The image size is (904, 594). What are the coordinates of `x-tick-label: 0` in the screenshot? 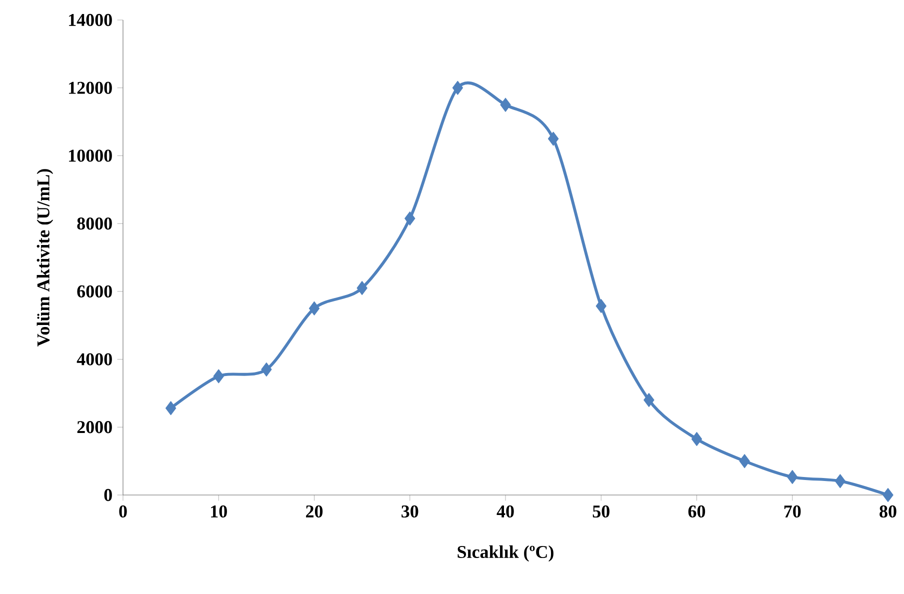 It's located at (123, 511).